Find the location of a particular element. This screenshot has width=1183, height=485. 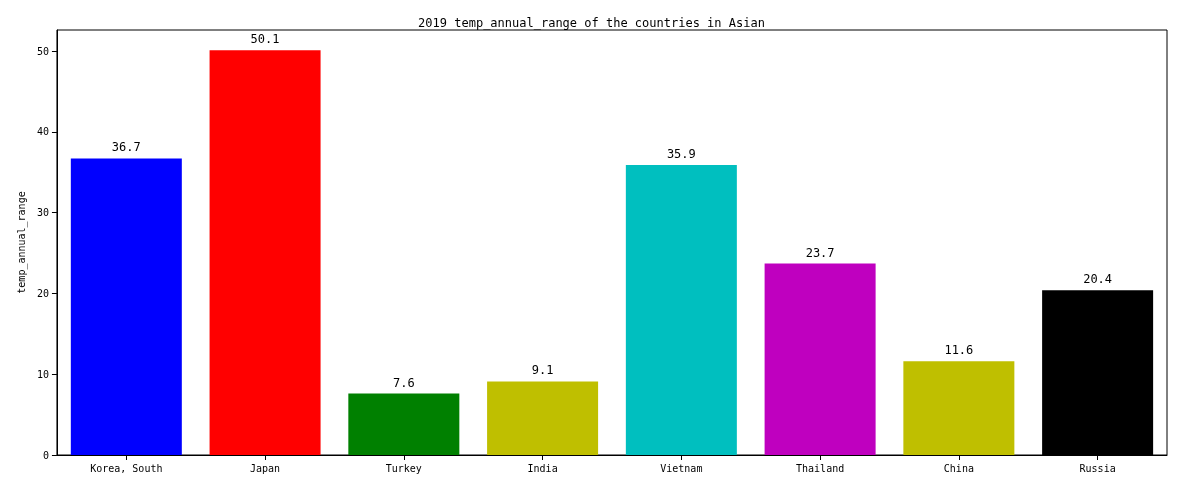

x-tick-label: Korea, South is located at coordinates (126, 468).